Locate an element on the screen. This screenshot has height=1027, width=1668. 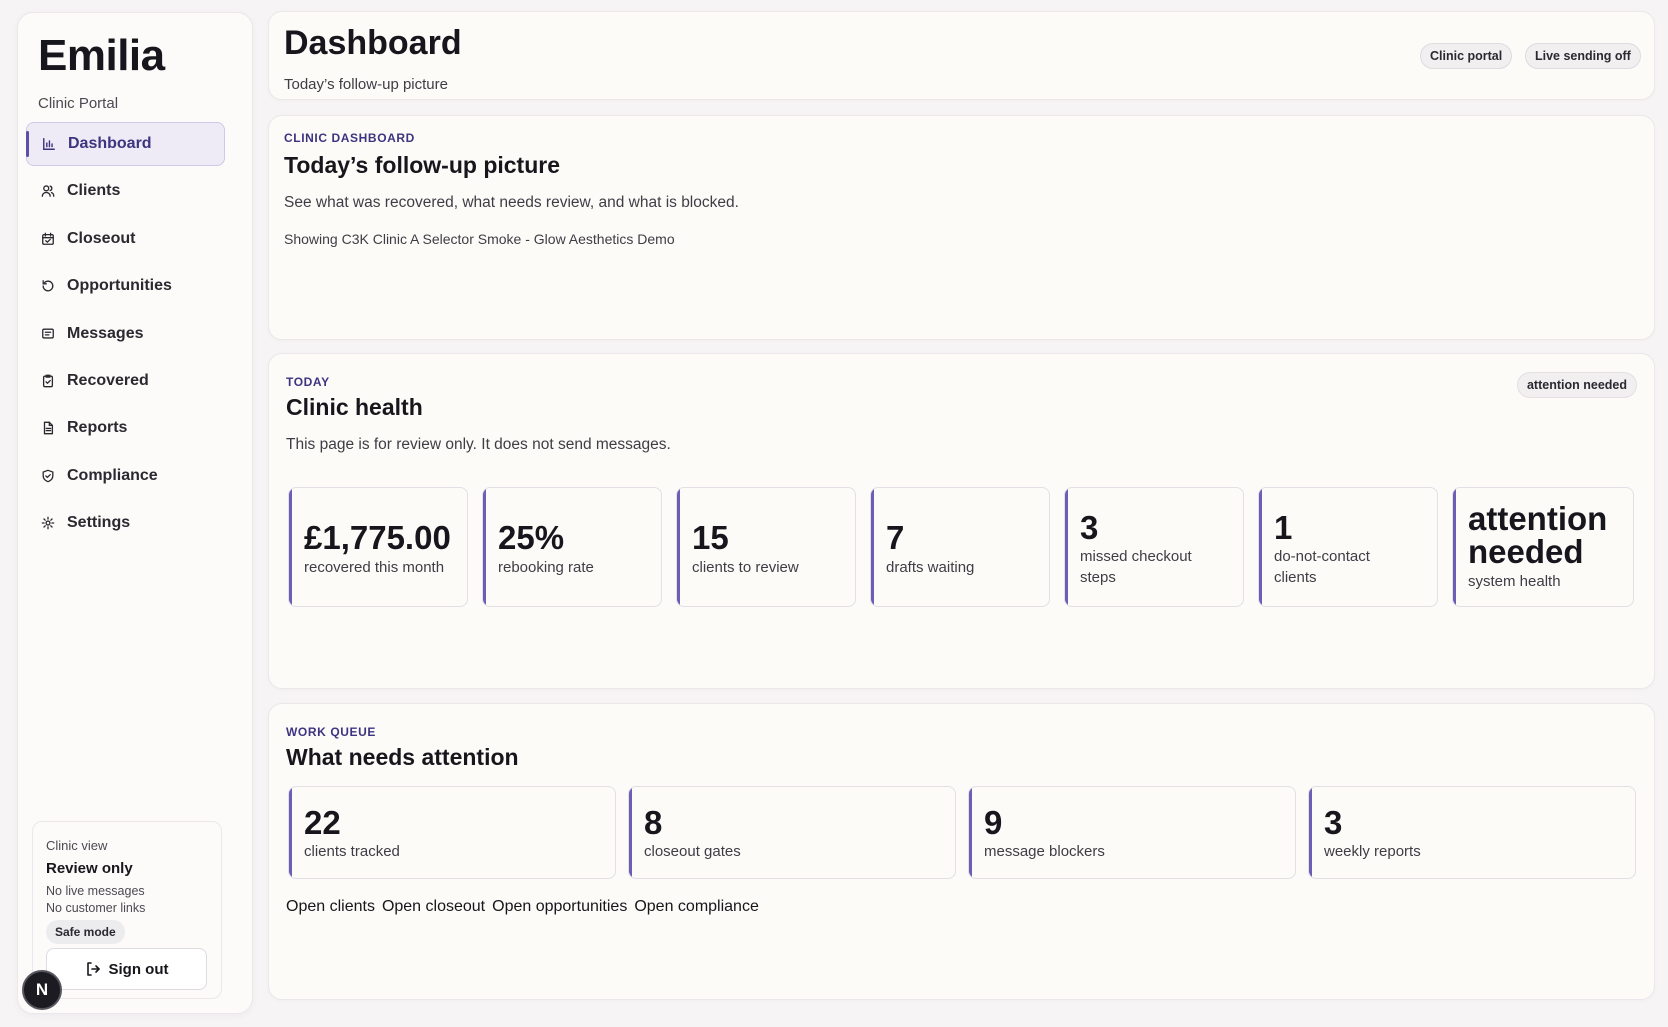
page-title: Dashboard is located at coordinates (373, 43).